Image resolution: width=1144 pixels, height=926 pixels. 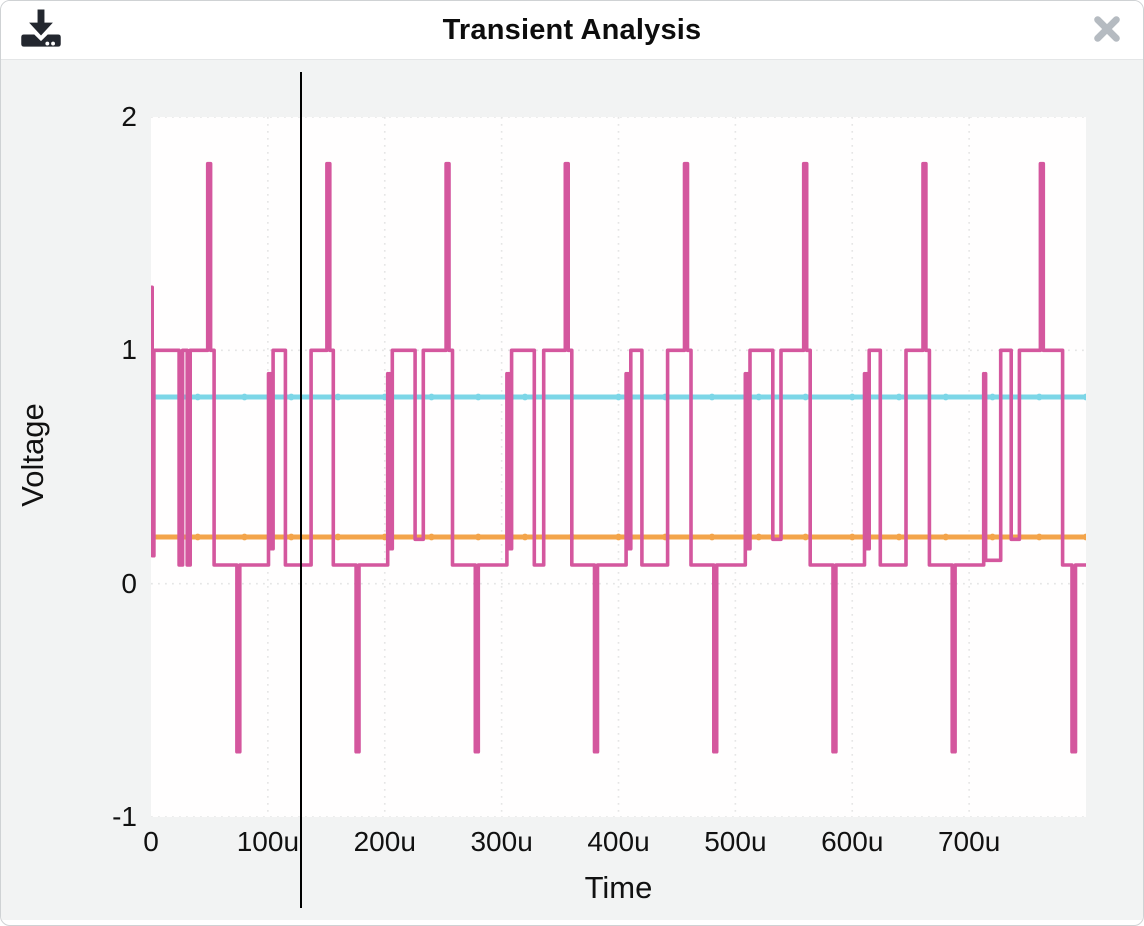 I want to click on y-tick-label: -1, so click(x=124, y=816).